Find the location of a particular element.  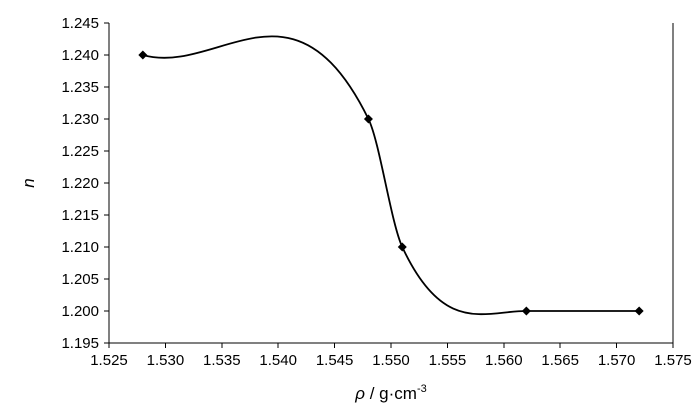

x-axis-label: ρ / g·cm-3 is located at coordinates (390, 393).